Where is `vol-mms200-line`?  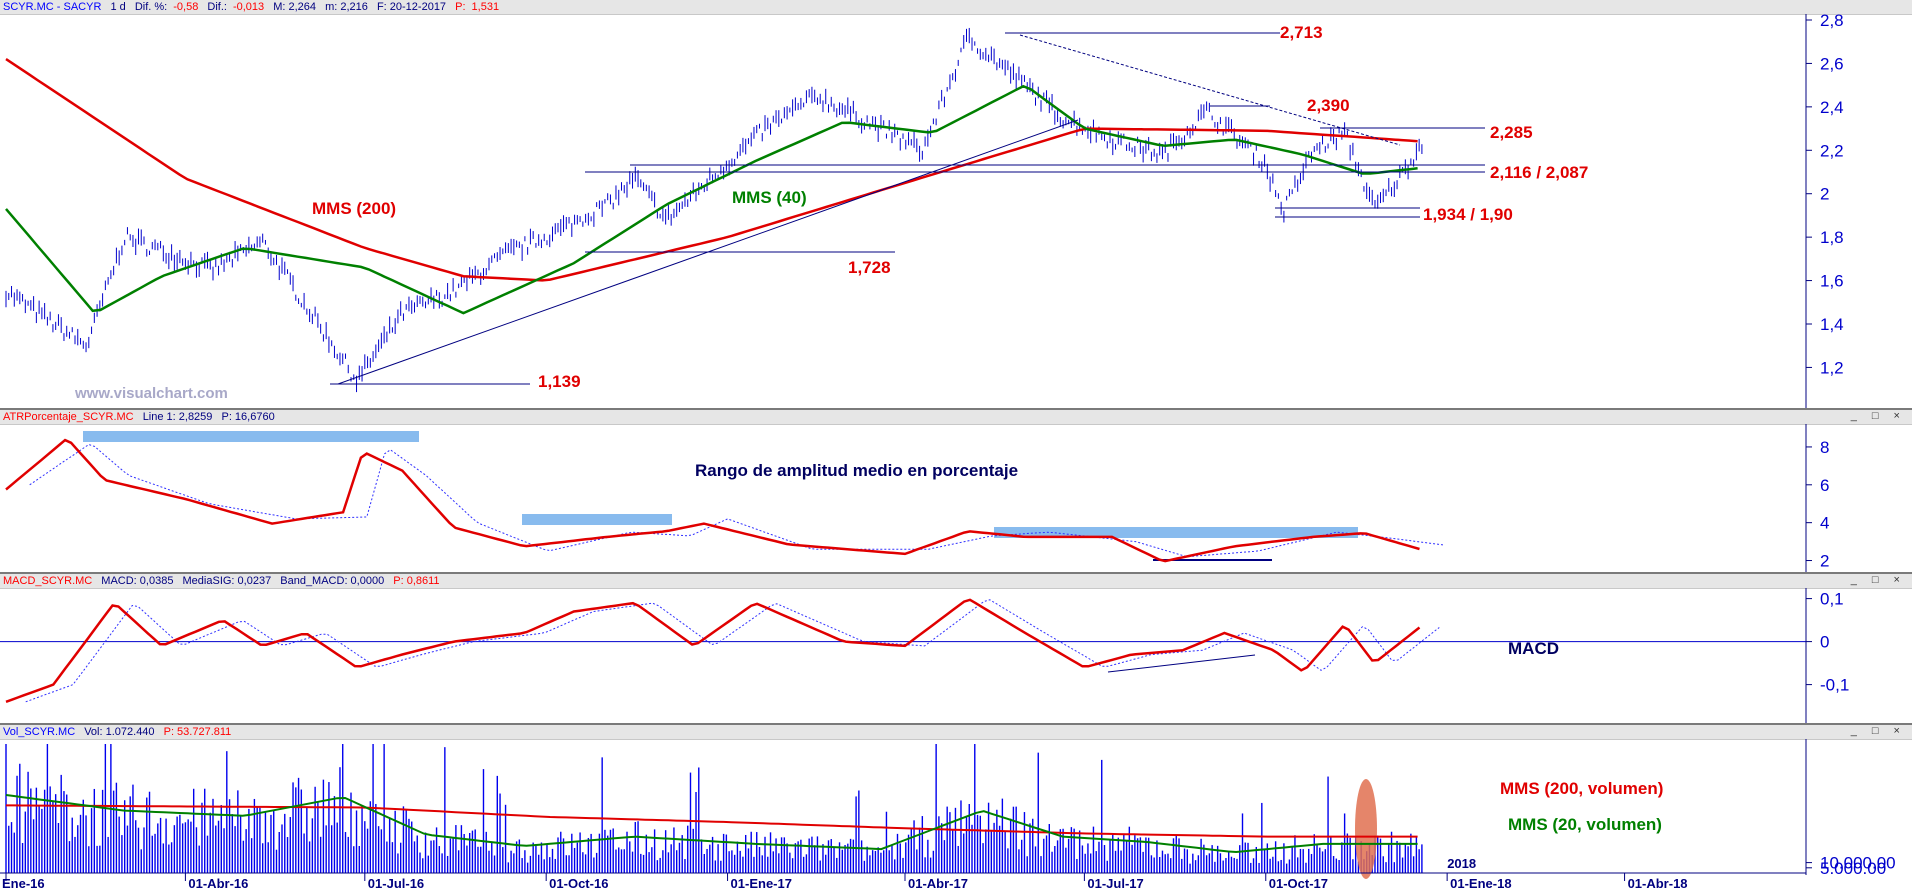 vol-mms200-line is located at coordinates (712, 821).